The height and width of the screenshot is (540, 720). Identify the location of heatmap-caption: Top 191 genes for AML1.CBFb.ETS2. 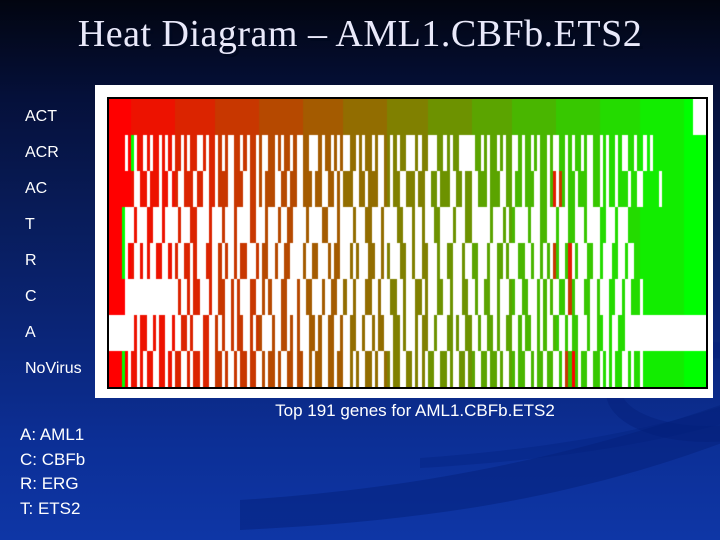
(415, 410).